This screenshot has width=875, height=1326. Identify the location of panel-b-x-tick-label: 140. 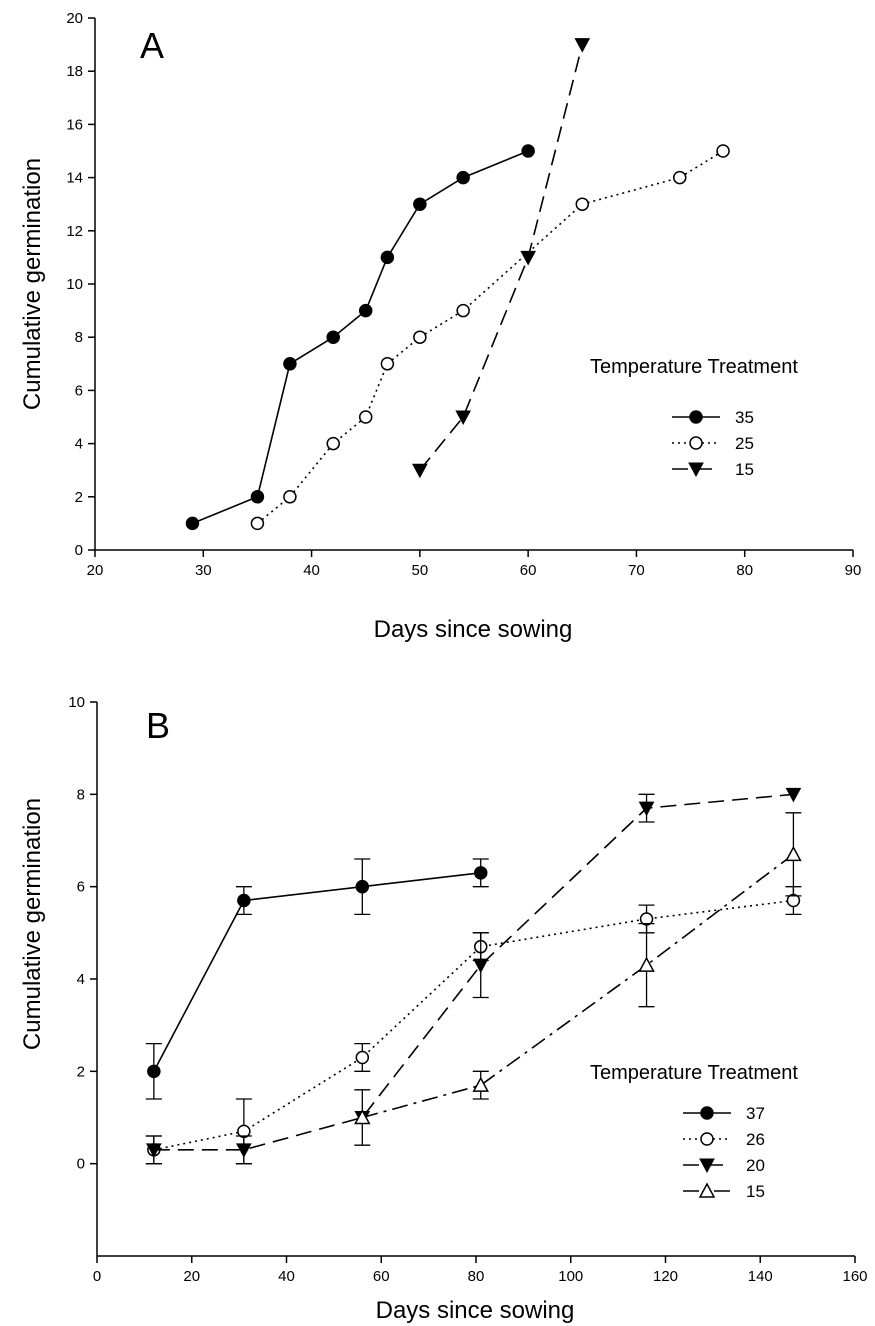
(760, 1276).